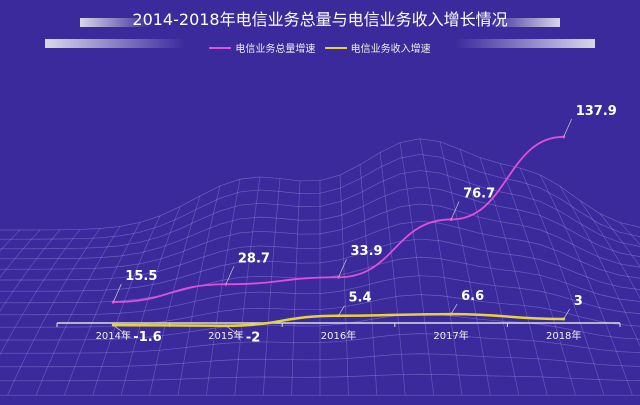 This screenshot has height=405, width=640. I want to click on data-label: 137.9, so click(596, 111).